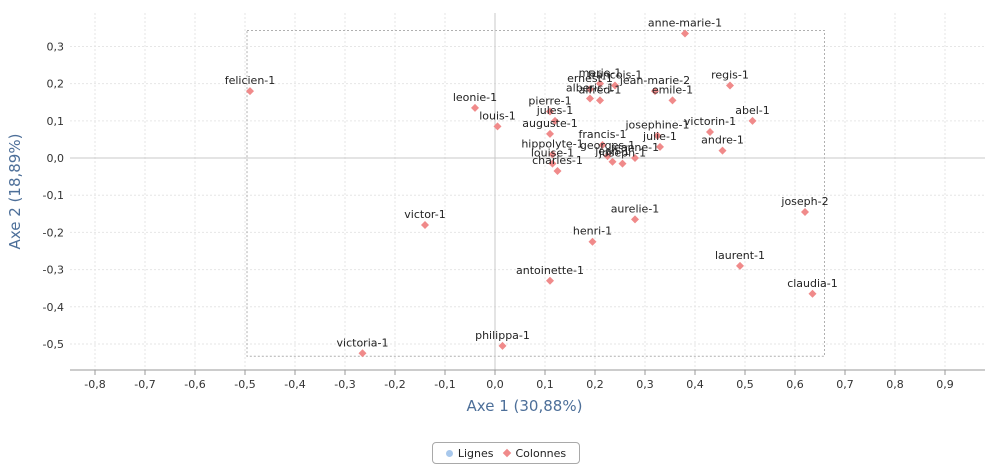  Describe the element at coordinates (795, 384) in the screenshot. I see `x-tick-label: 0,6` at that location.